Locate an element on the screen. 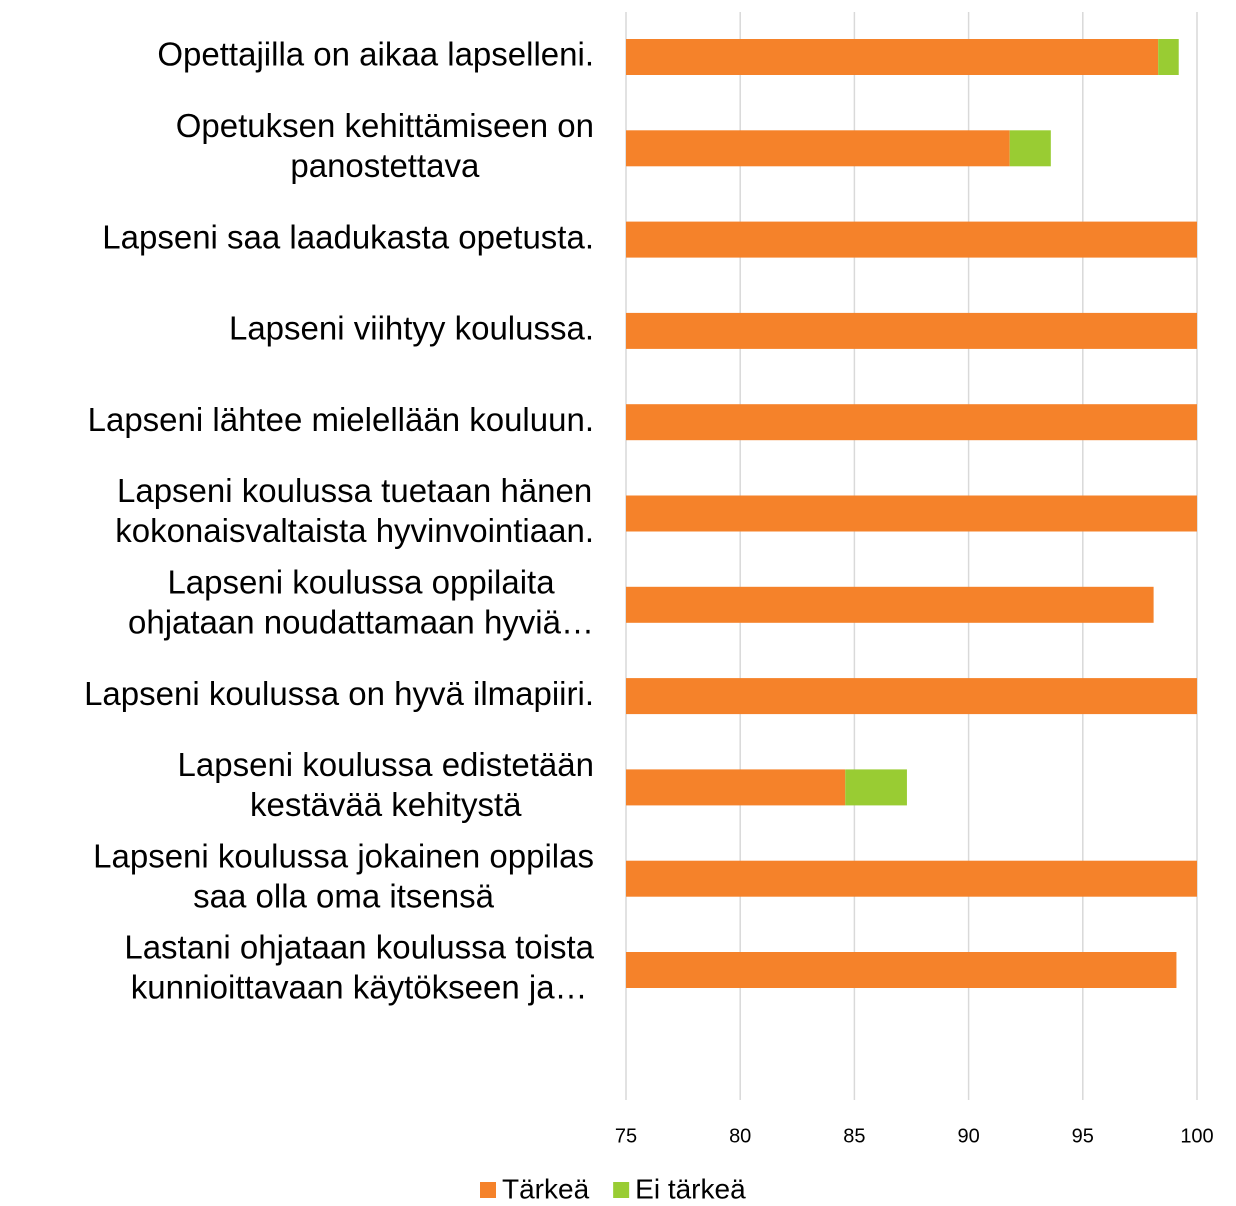 The height and width of the screenshot is (1206, 1236). category-label-line: Lapseni viihtyy koulussa. is located at coordinates (411, 328).